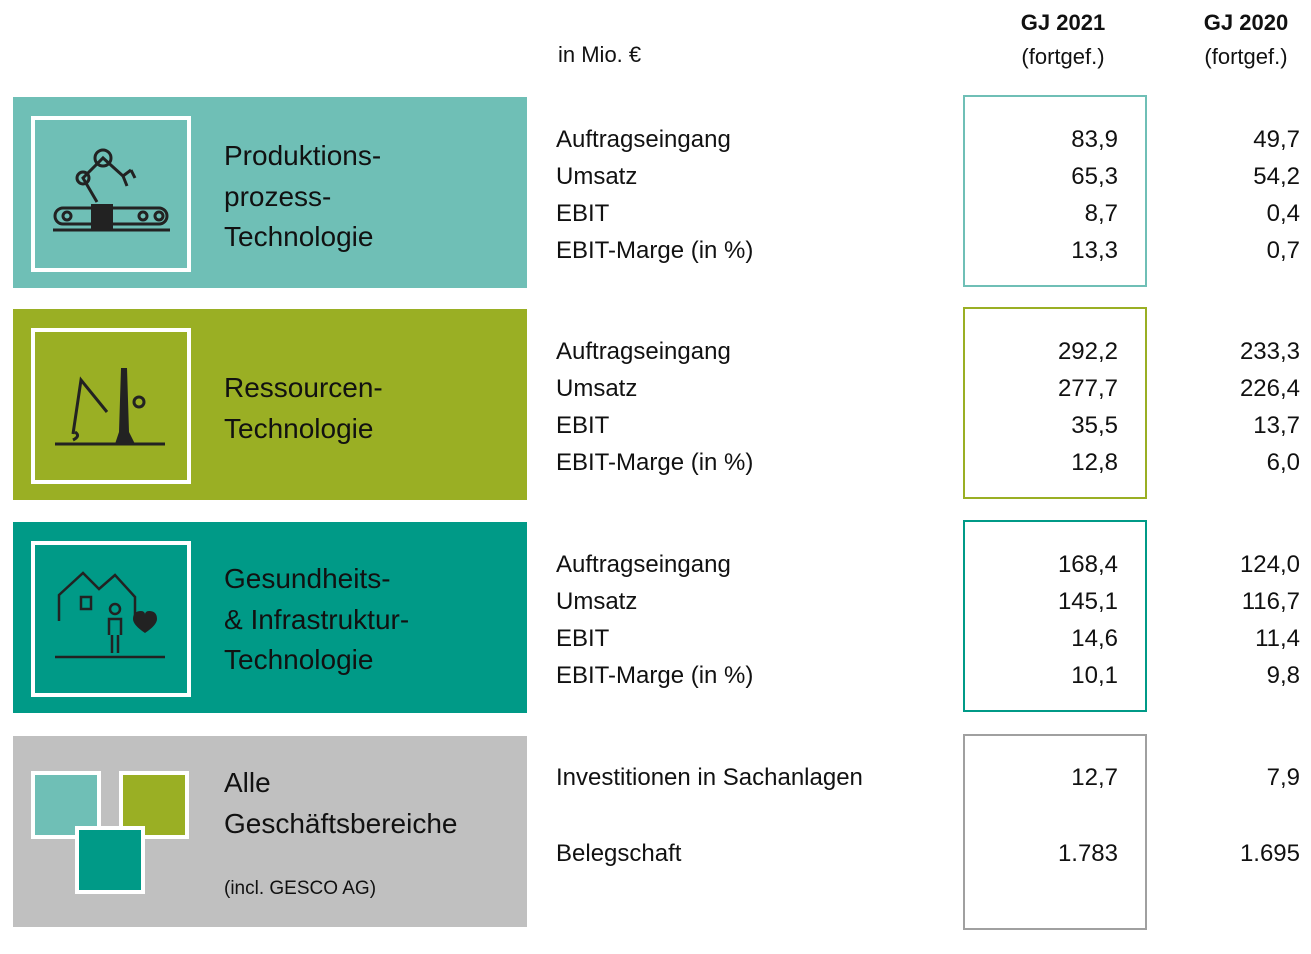 The width and height of the screenshot is (1311, 954). Describe the element at coordinates (1094, 675) in the screenshot. I see `value-cell: 10,1` at that location.